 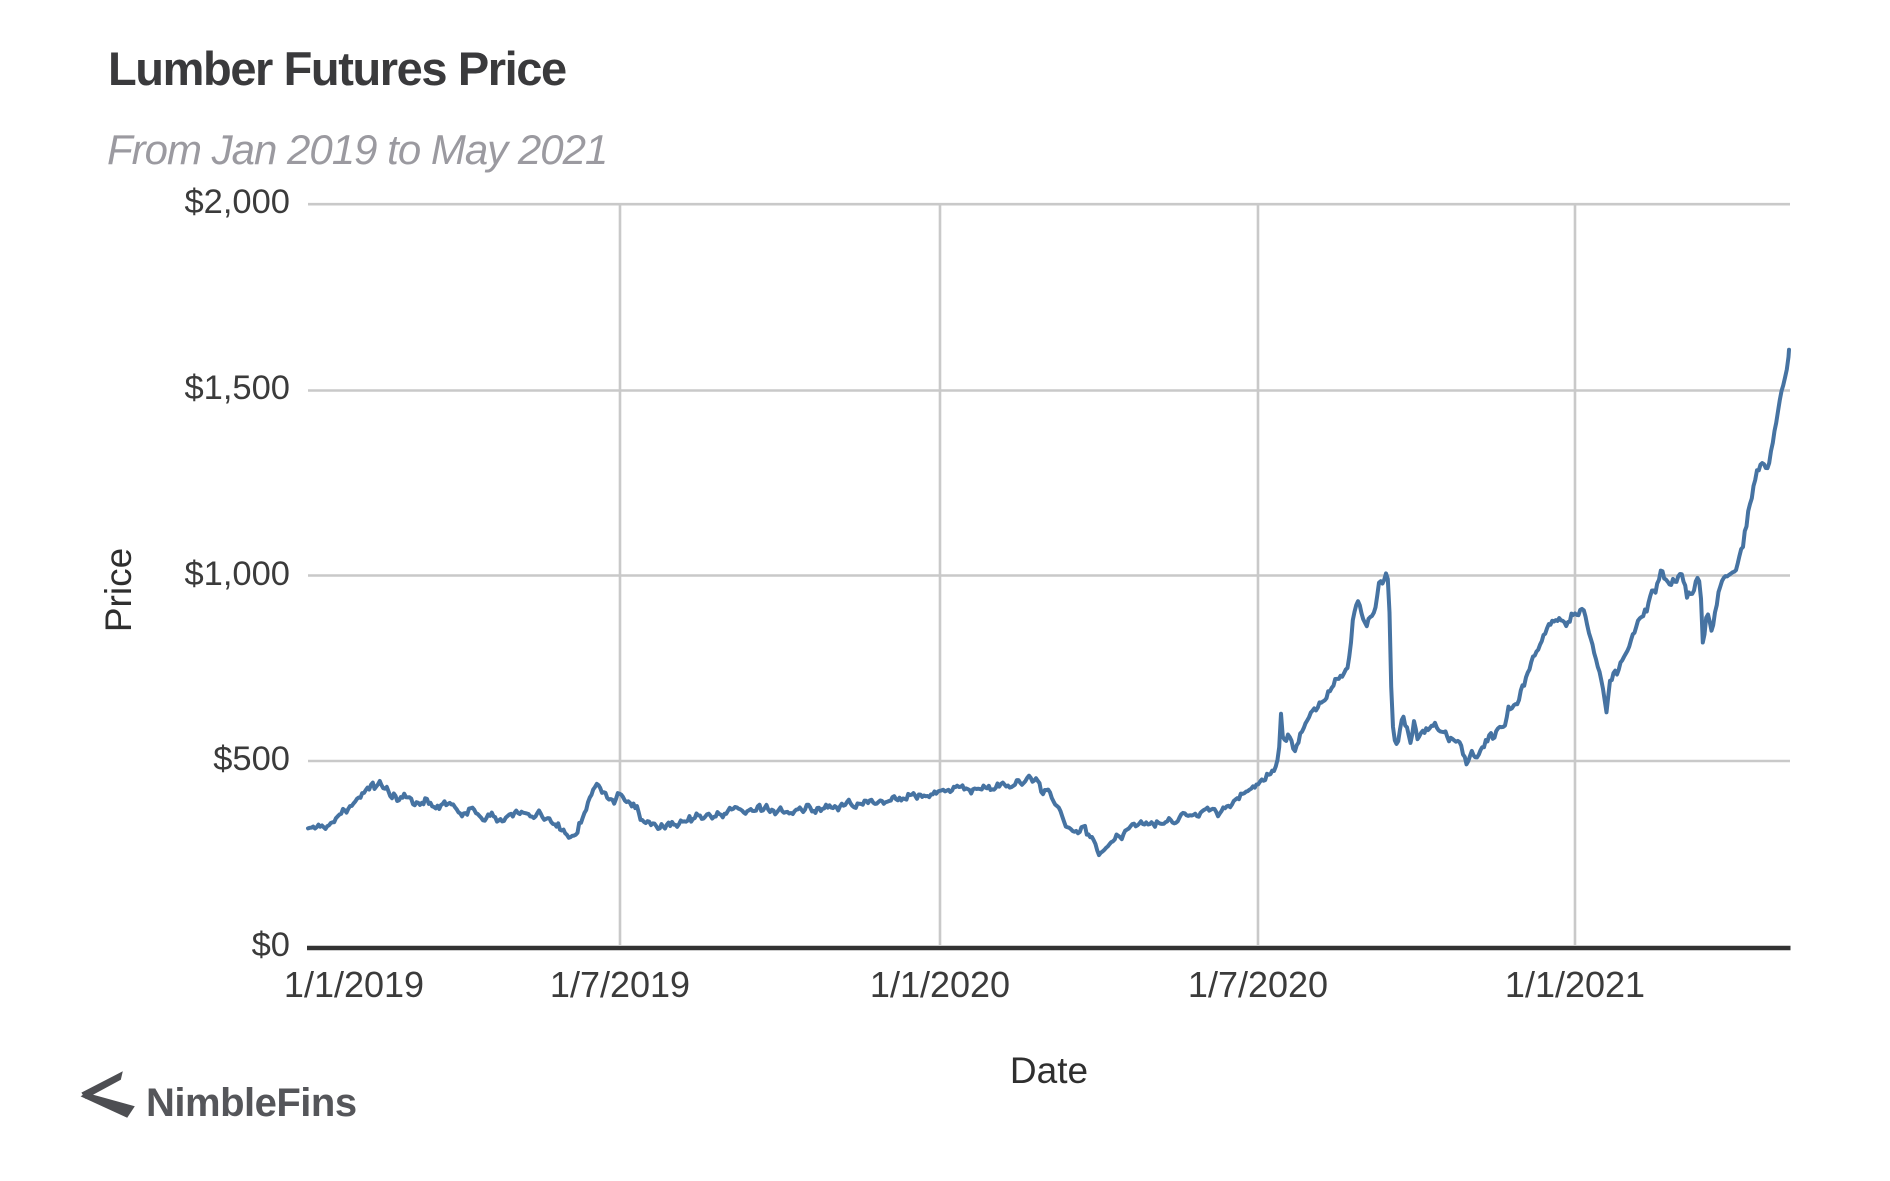 I want to click on svg-text: NimbleFins, so click(x=251, y=1103).